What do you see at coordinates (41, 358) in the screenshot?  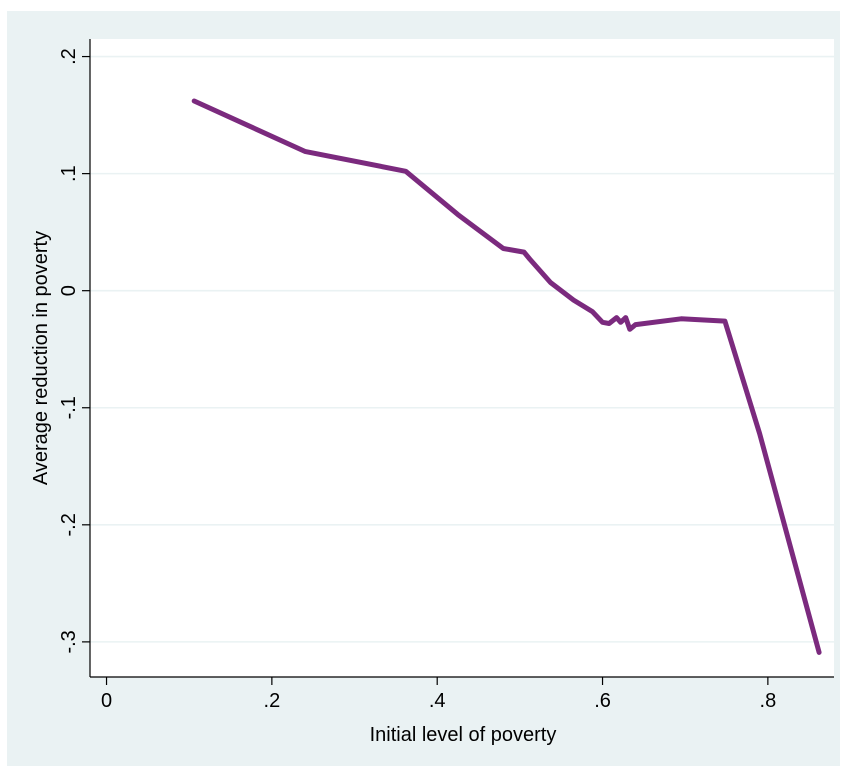 I see `y-axis-label: Average reduction in poverty` at bounding box center [41, 358].